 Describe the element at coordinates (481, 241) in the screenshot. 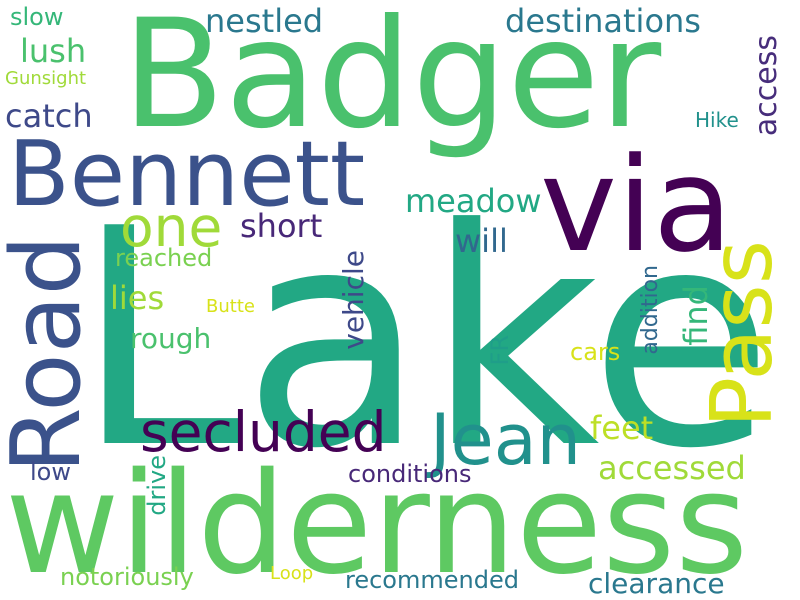

I see `word-will: will` at that location.